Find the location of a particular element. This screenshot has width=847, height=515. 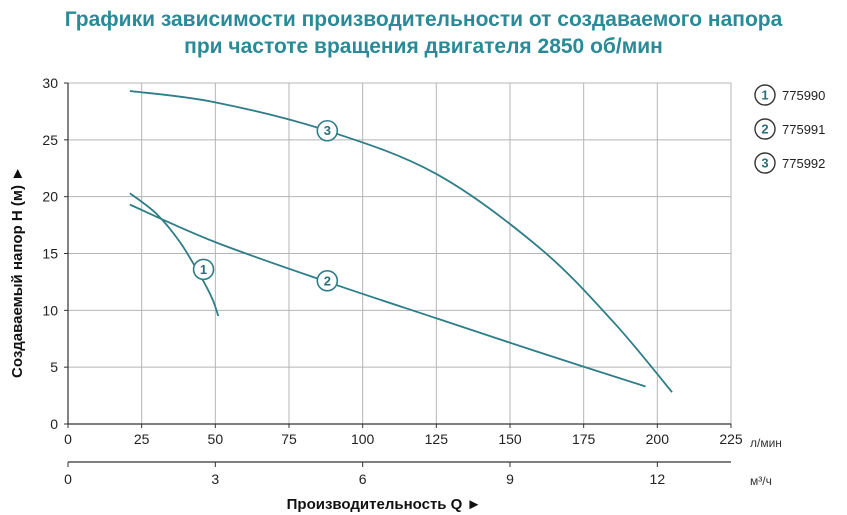

legend: 1 775990 2 775991 3 775992 is located at coordinates (789, 129).